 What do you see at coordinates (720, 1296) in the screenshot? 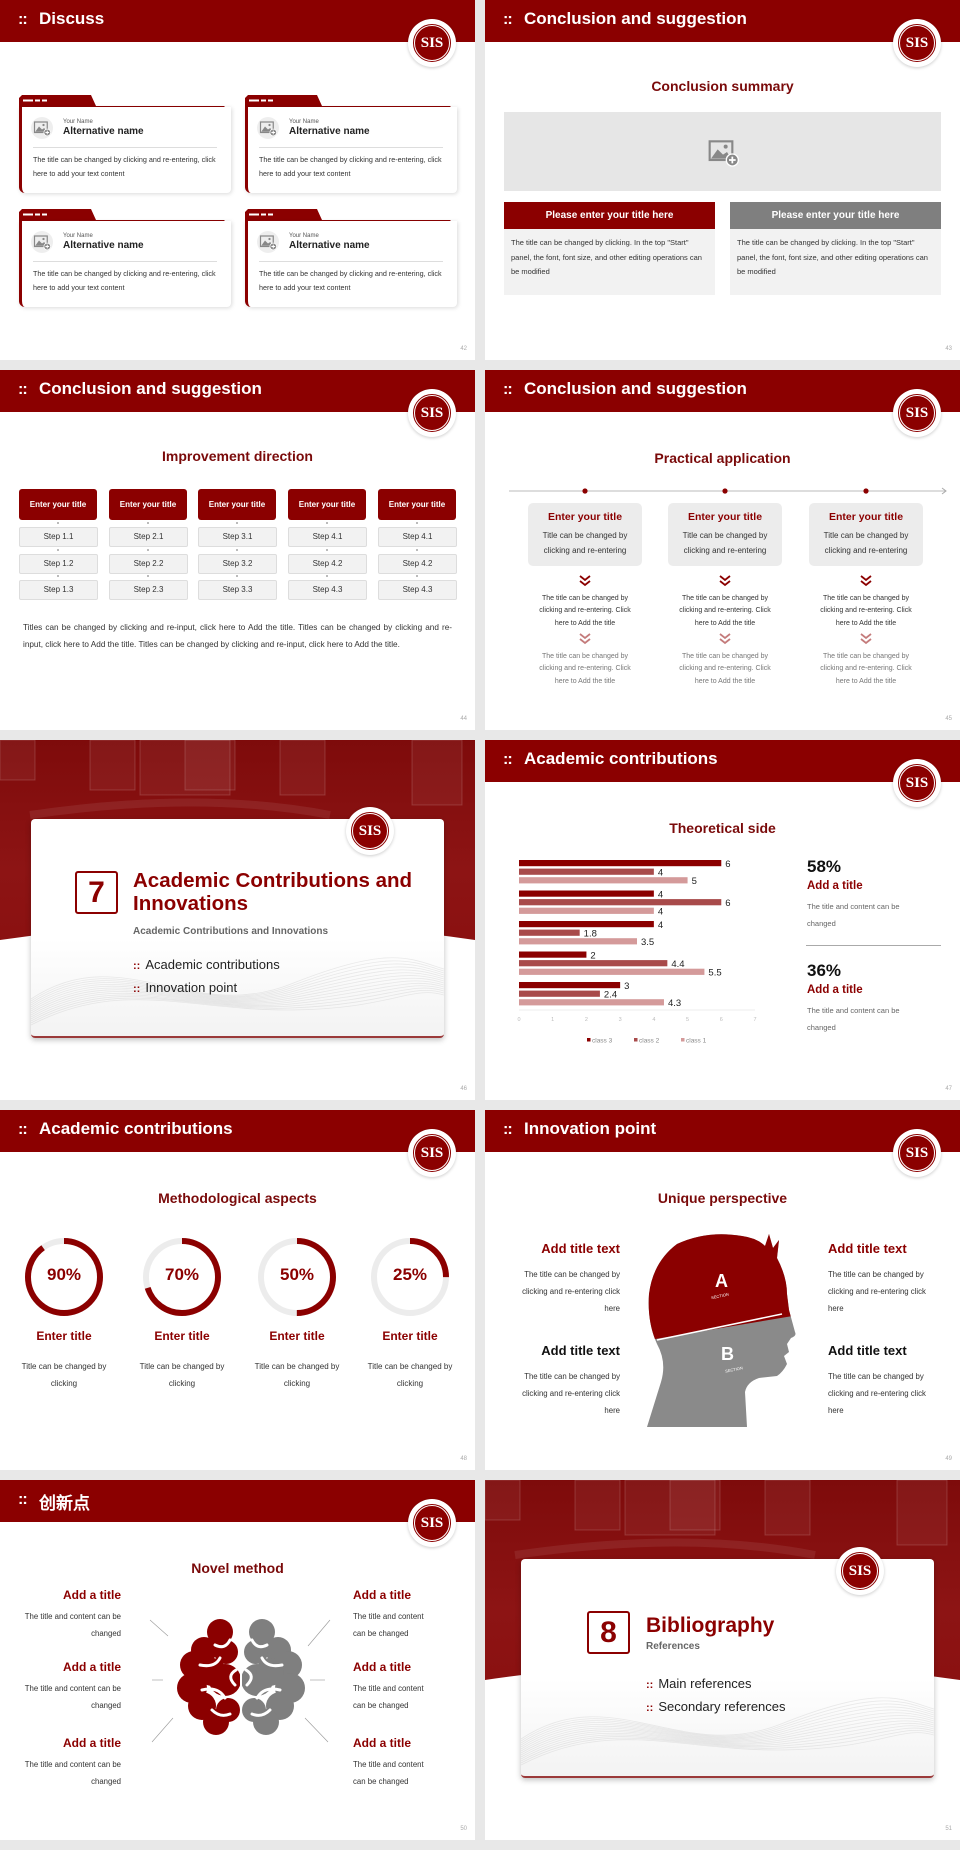
I see `section-a-label: SECTION` at bounding box center [720, 1296].